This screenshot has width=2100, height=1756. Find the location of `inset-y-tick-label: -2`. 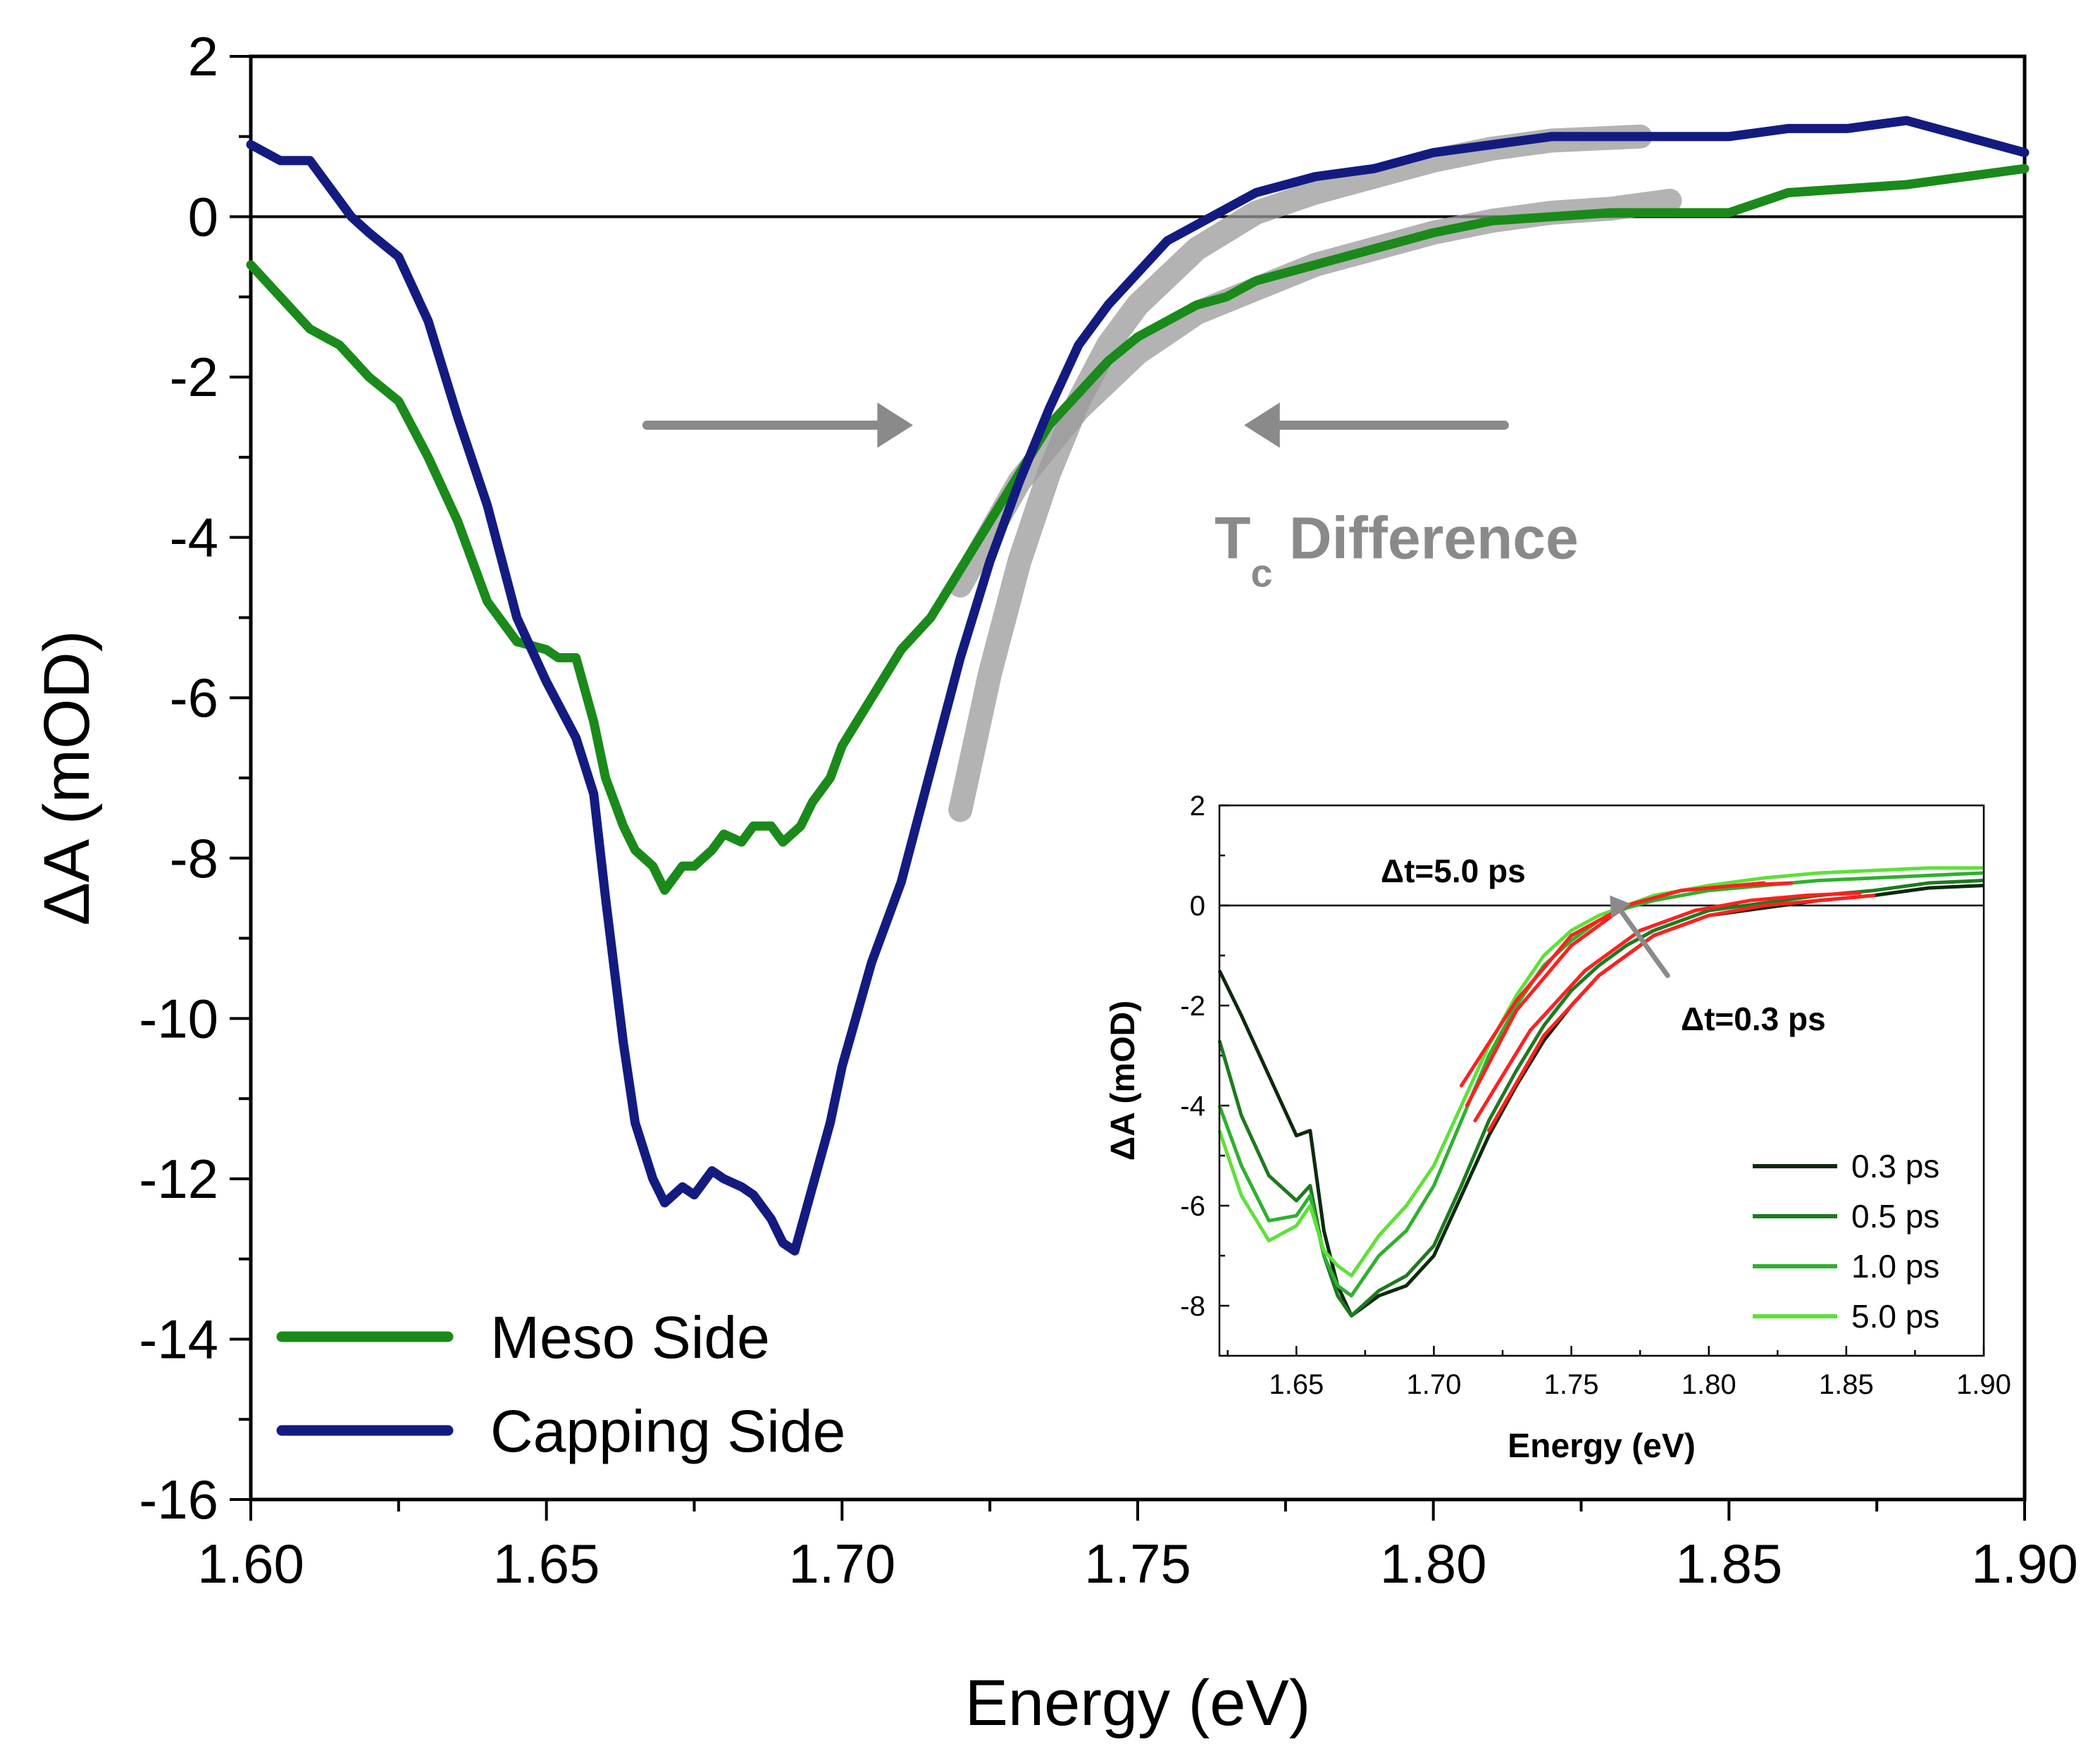

inset-y-tick-label: -2 is located at coordinates (1193, 1006).